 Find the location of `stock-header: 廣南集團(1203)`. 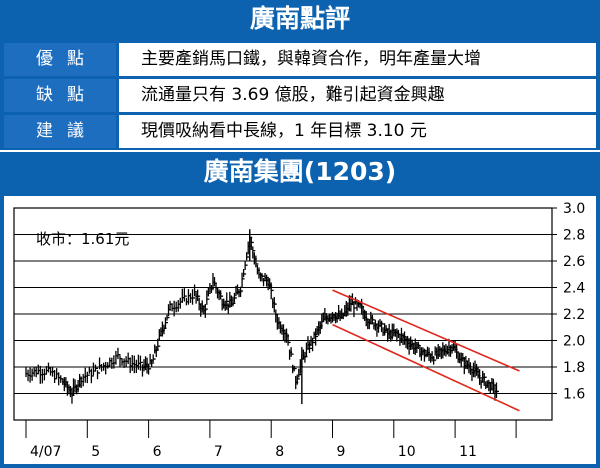

stock-header: 廣南集團(1203) is located at coordinates (300, 172).